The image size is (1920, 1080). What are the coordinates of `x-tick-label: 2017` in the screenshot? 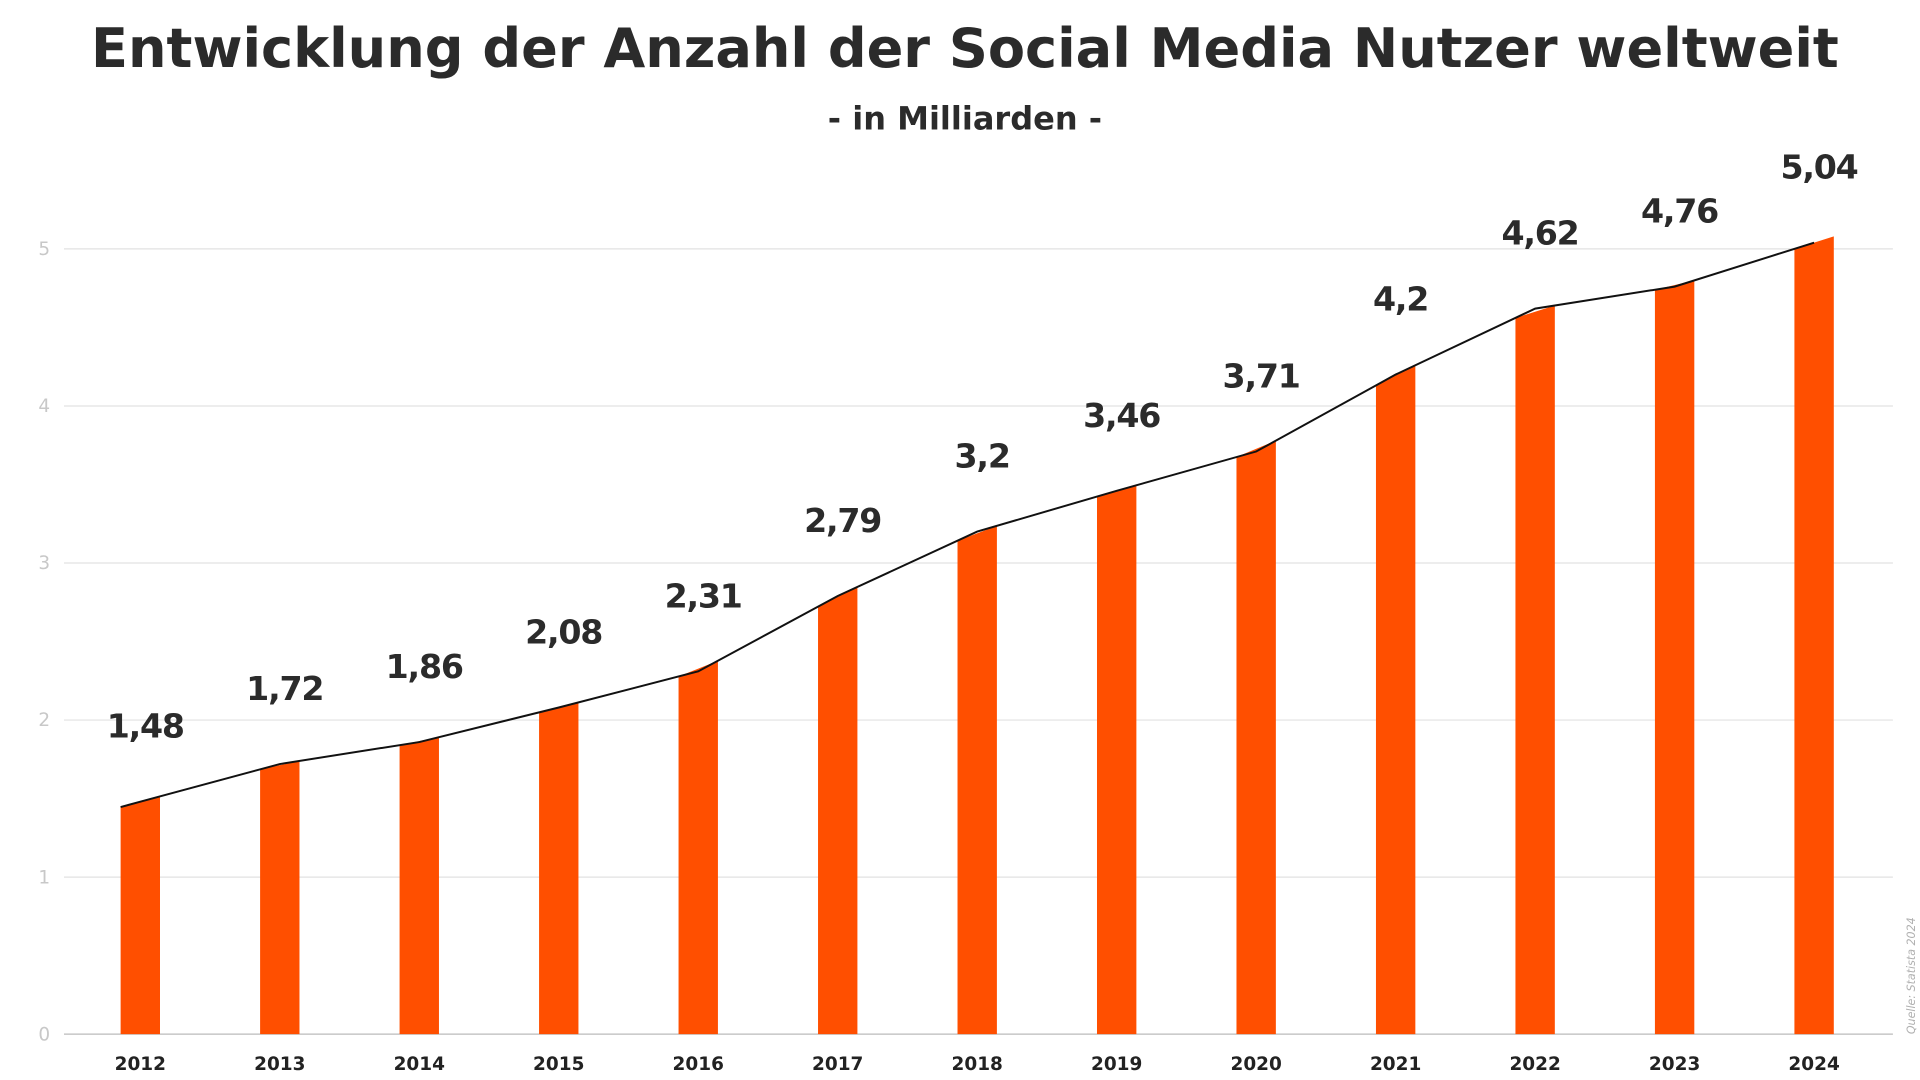 It's located at (837, 1064).